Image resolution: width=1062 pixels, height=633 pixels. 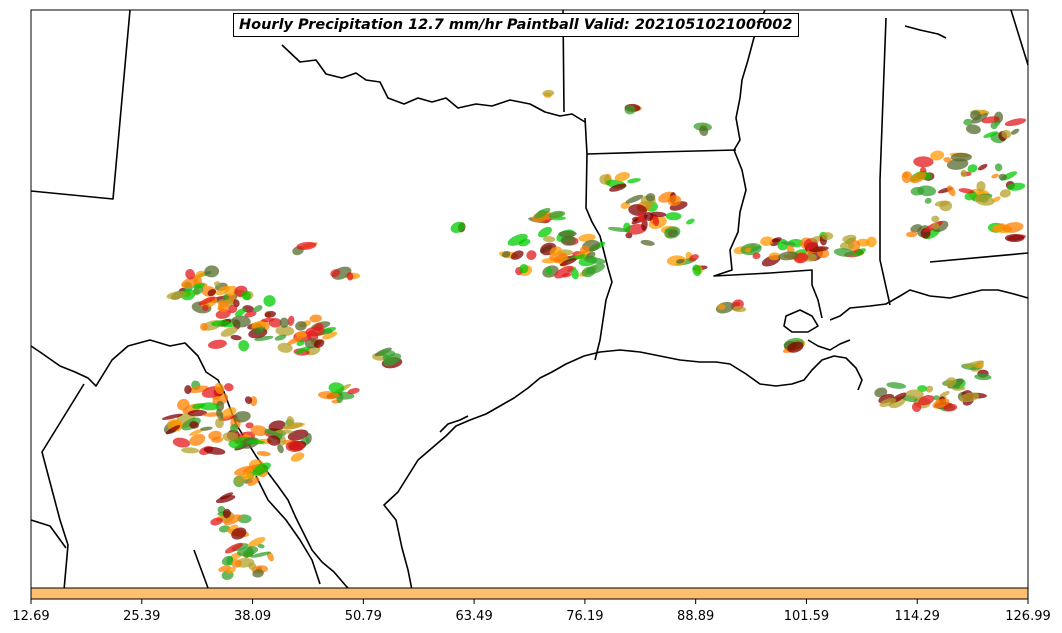 What do you see at coordinates (433, 83) in the screenshot?
I see `boundary-red-river` at bounding box center [433, 83].